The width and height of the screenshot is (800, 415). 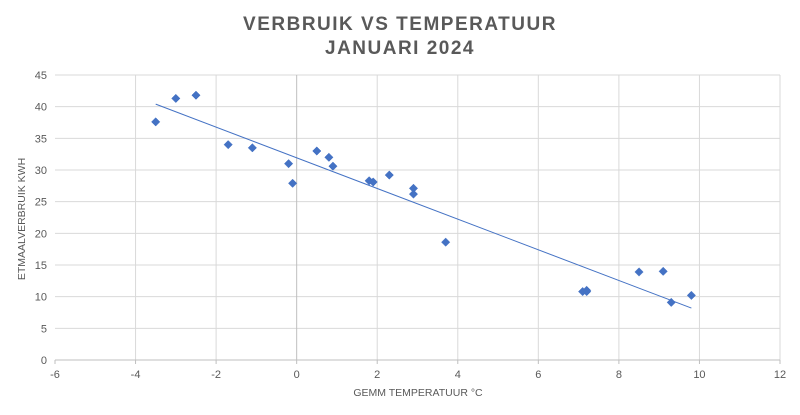 I want to click on x-tick-label: 6, so click(x=538, y=375).